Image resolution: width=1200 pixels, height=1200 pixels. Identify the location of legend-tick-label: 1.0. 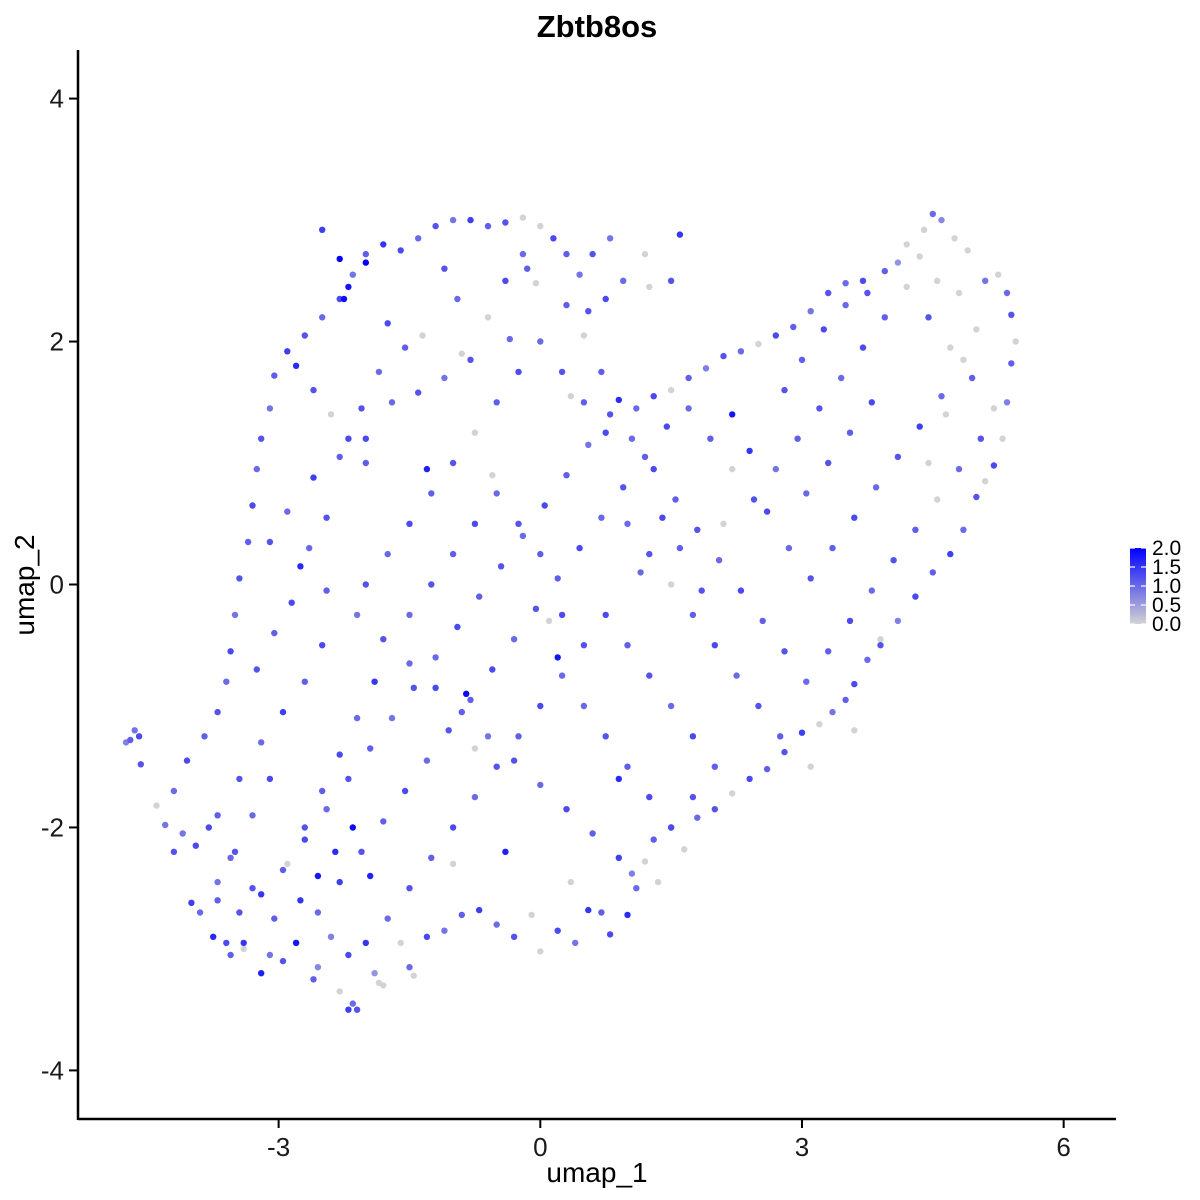
(1166, 586).